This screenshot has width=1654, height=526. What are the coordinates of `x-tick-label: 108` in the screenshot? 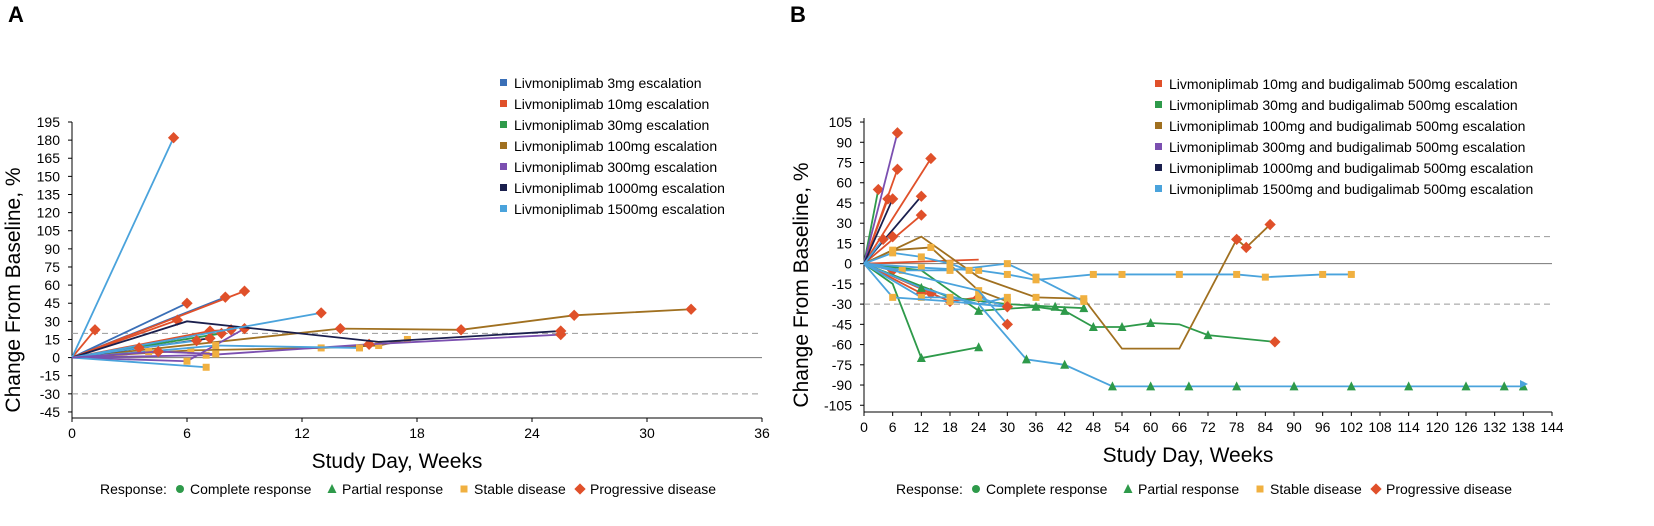 It's located at (1380, 427).